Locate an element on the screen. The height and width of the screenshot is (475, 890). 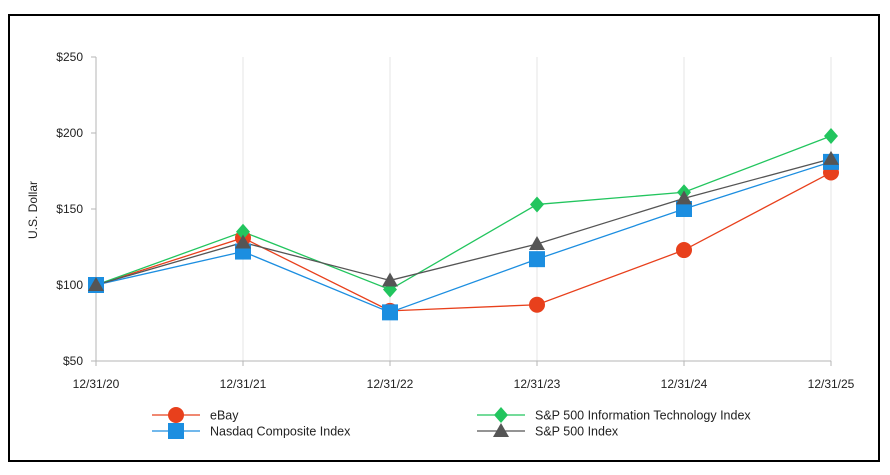
x-tick-label: 12/31/22 is located at coordinates (390, 384).